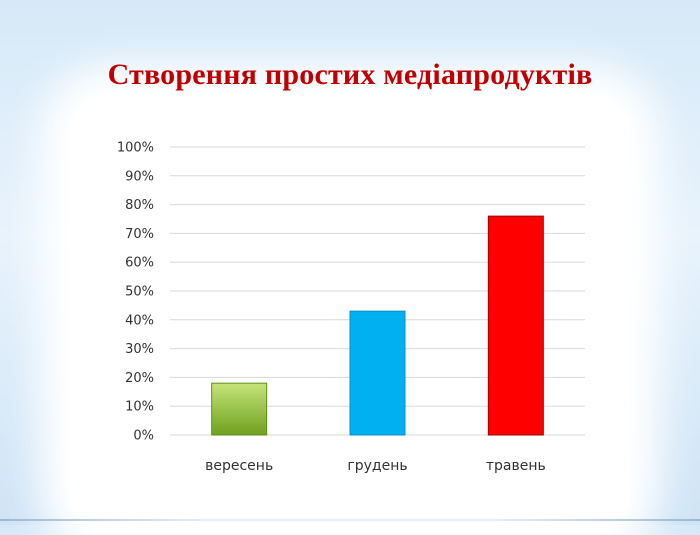  Describe the element at coordinates (139, 176) in the screenshot. I see `y-tick-label: 90%` at that location.